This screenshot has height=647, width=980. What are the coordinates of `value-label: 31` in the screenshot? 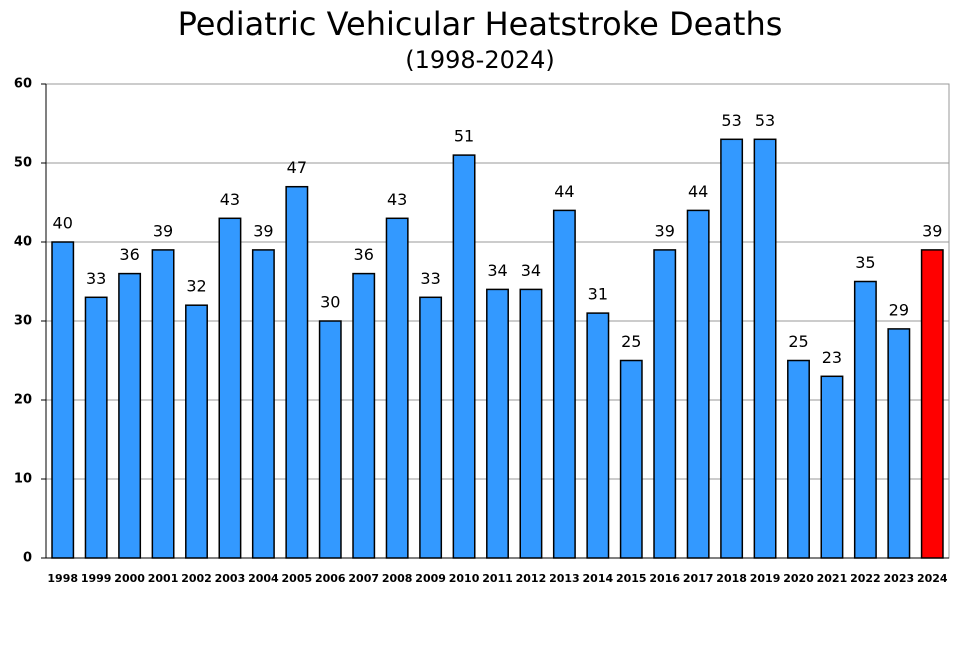 It's located at (598, 294).